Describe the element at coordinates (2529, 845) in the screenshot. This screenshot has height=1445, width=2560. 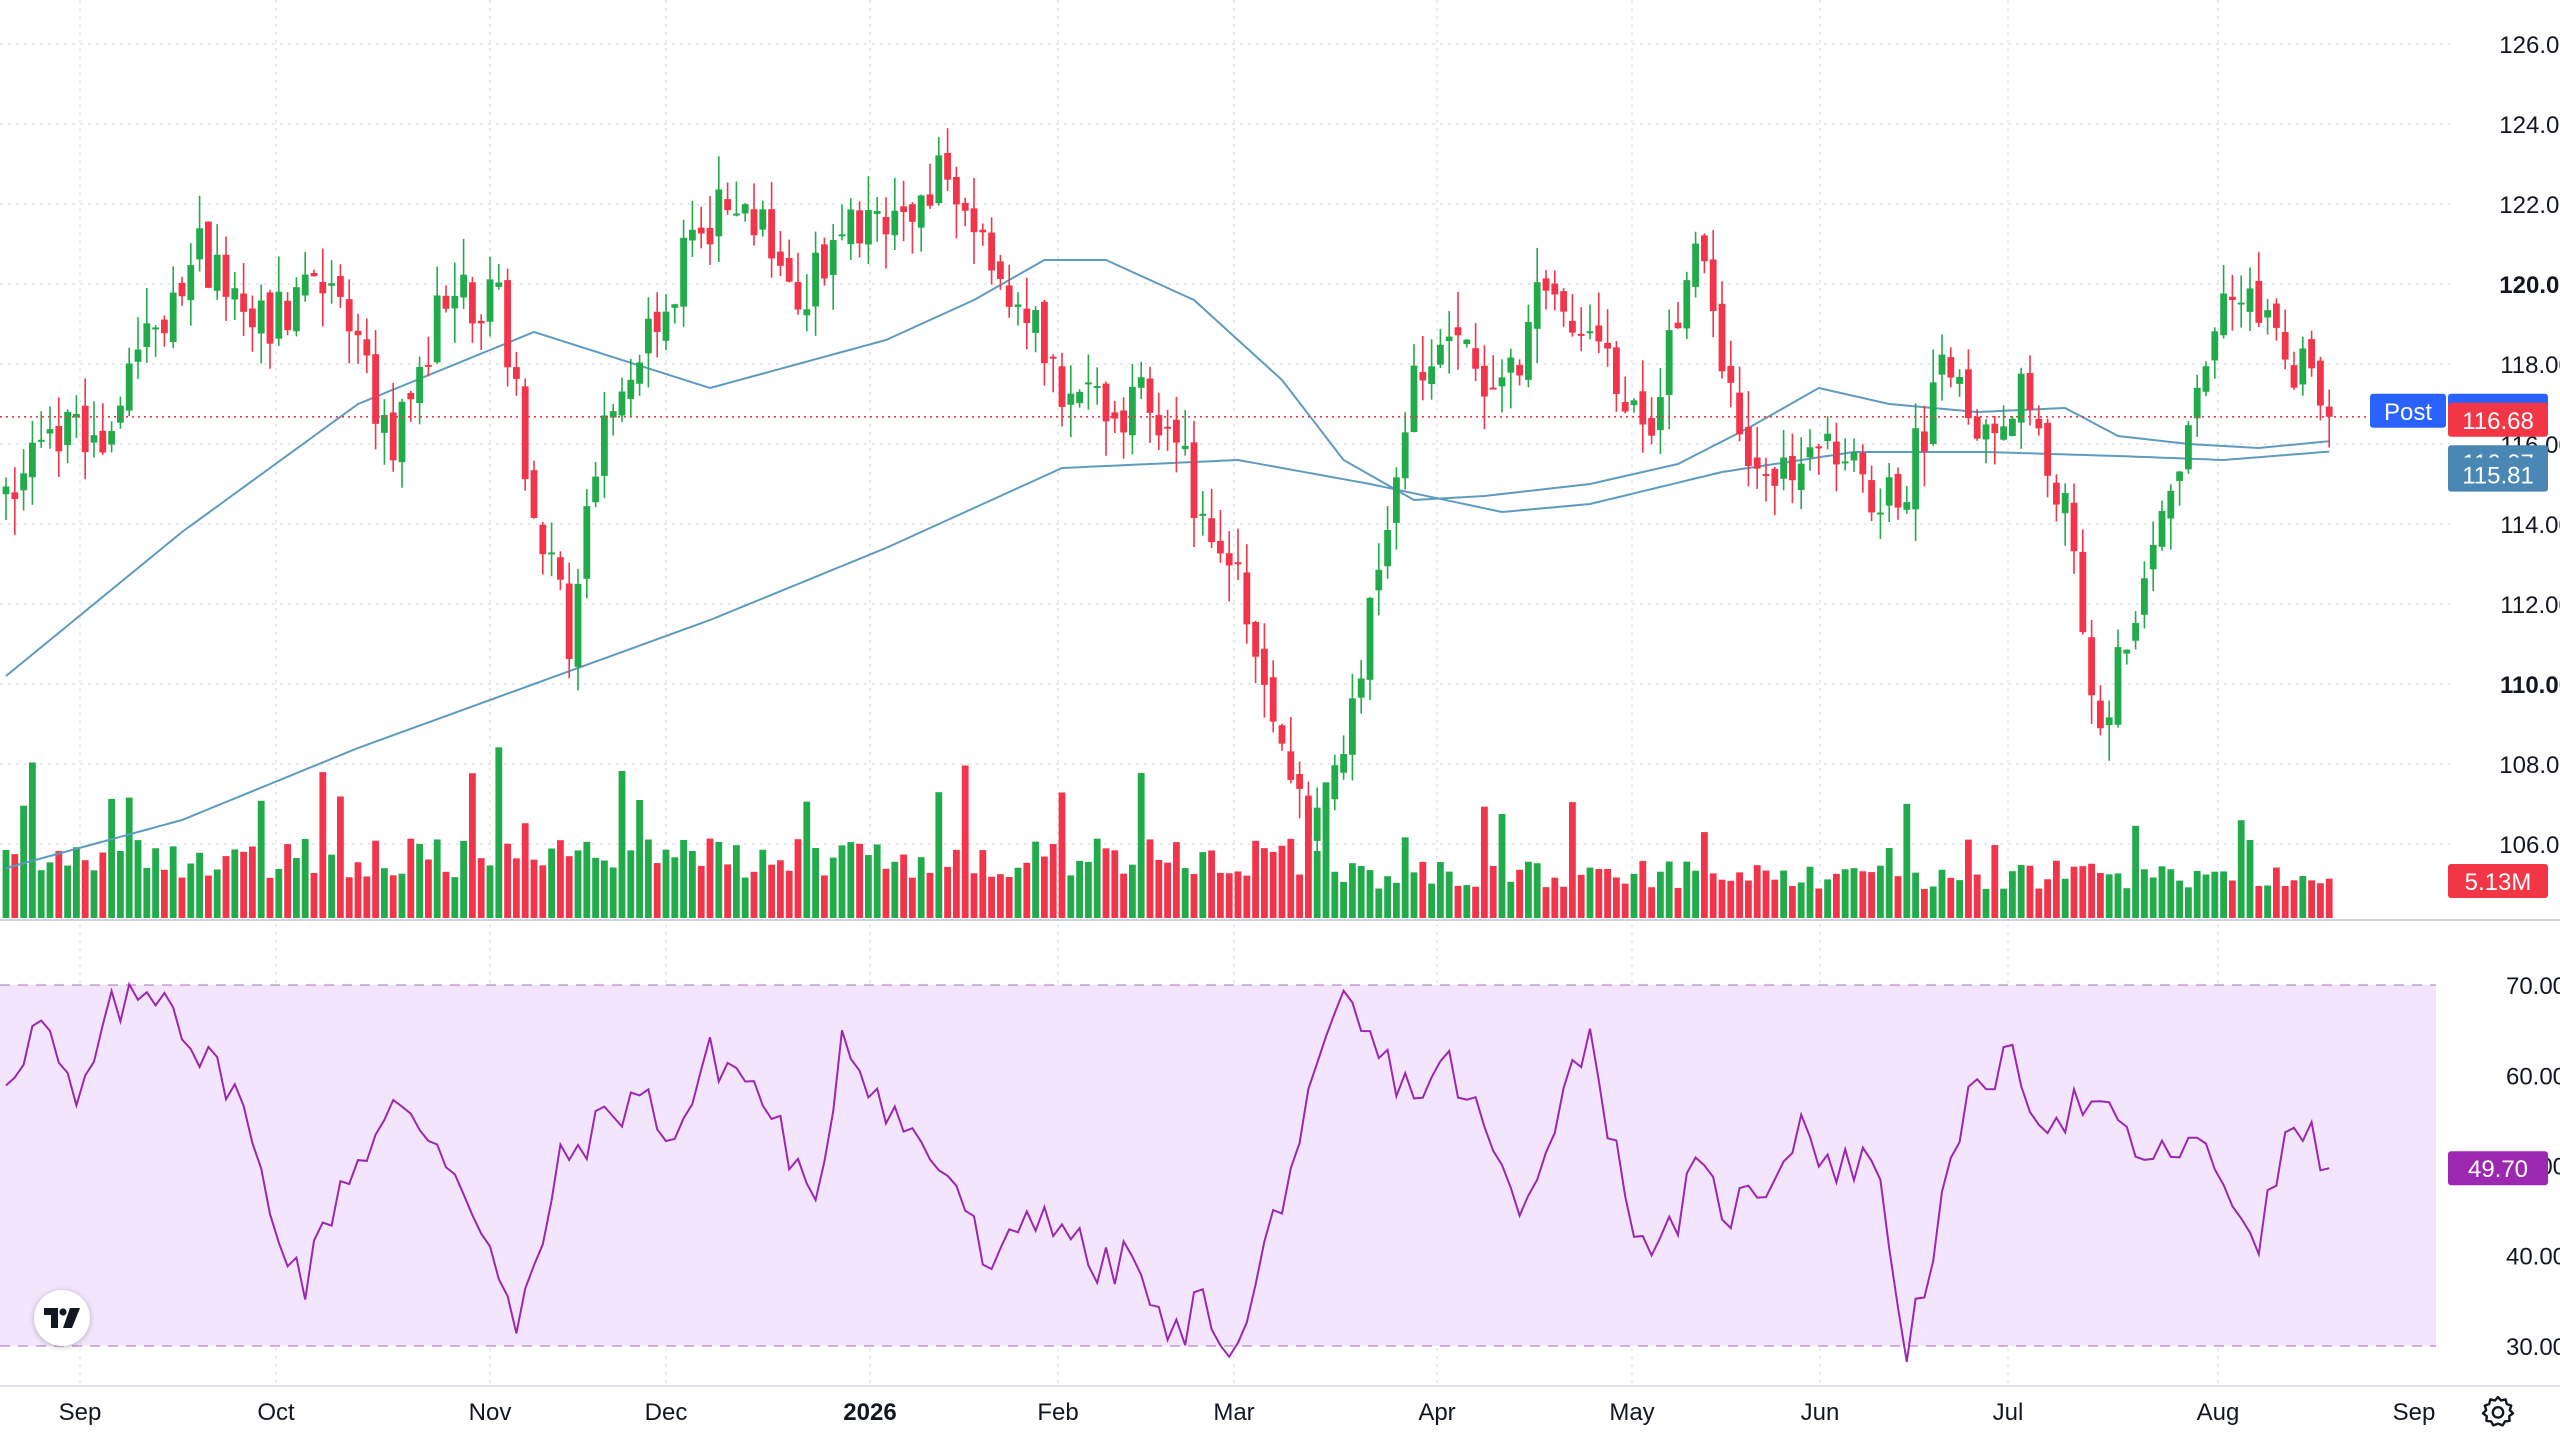
I see `price-tick-label: 106.00` at that location.